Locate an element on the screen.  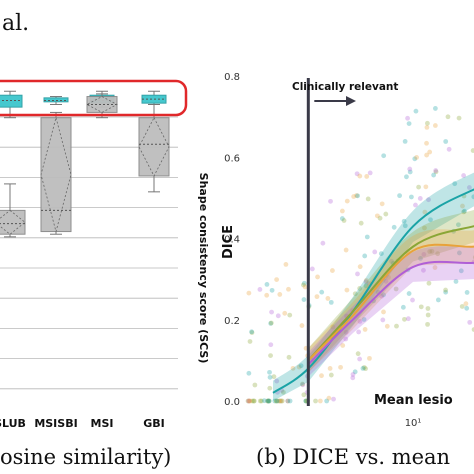
y-tick-label: 0.2 is located at coordinates (232, 321).